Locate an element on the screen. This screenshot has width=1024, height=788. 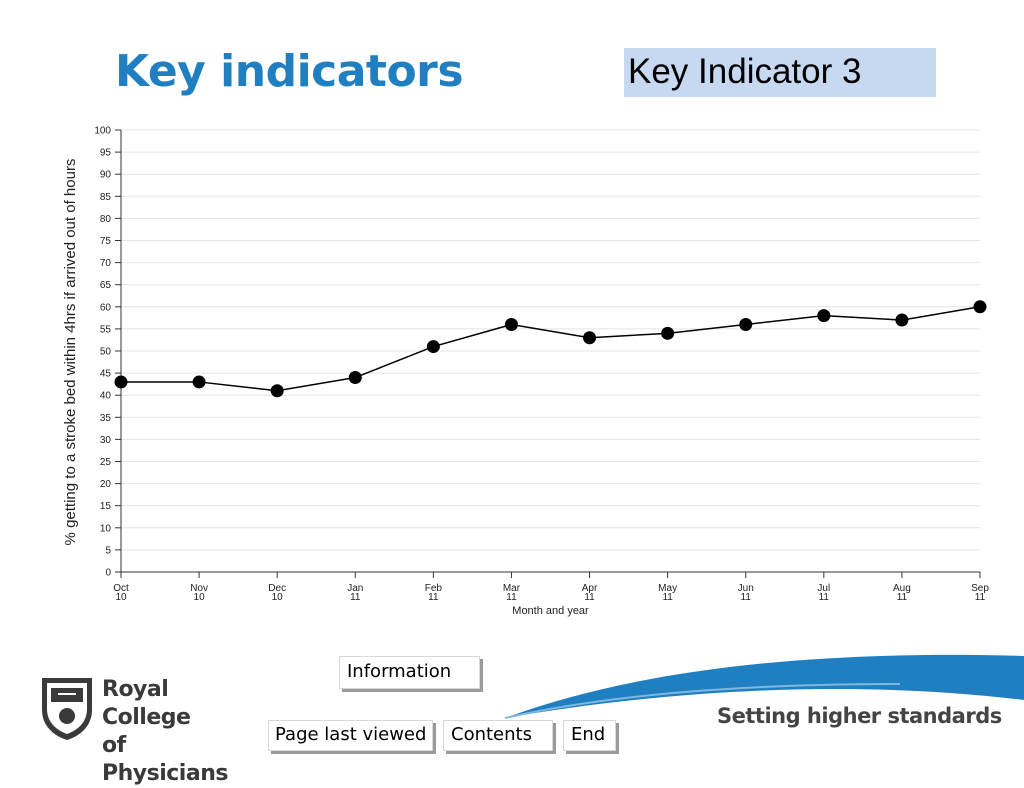
y-tick-label: 55 is located at coordinates (106, 329).